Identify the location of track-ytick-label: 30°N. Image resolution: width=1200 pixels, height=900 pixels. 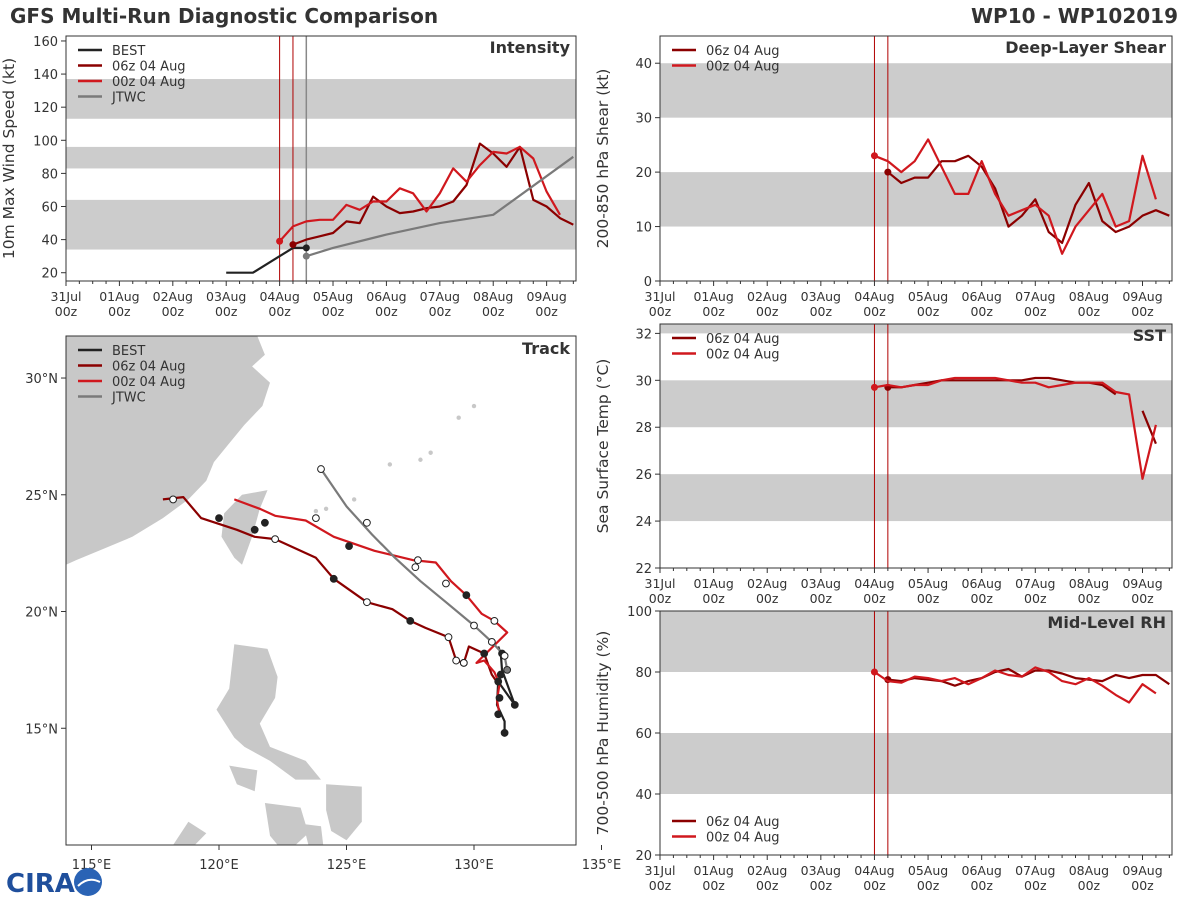
(41, 379).